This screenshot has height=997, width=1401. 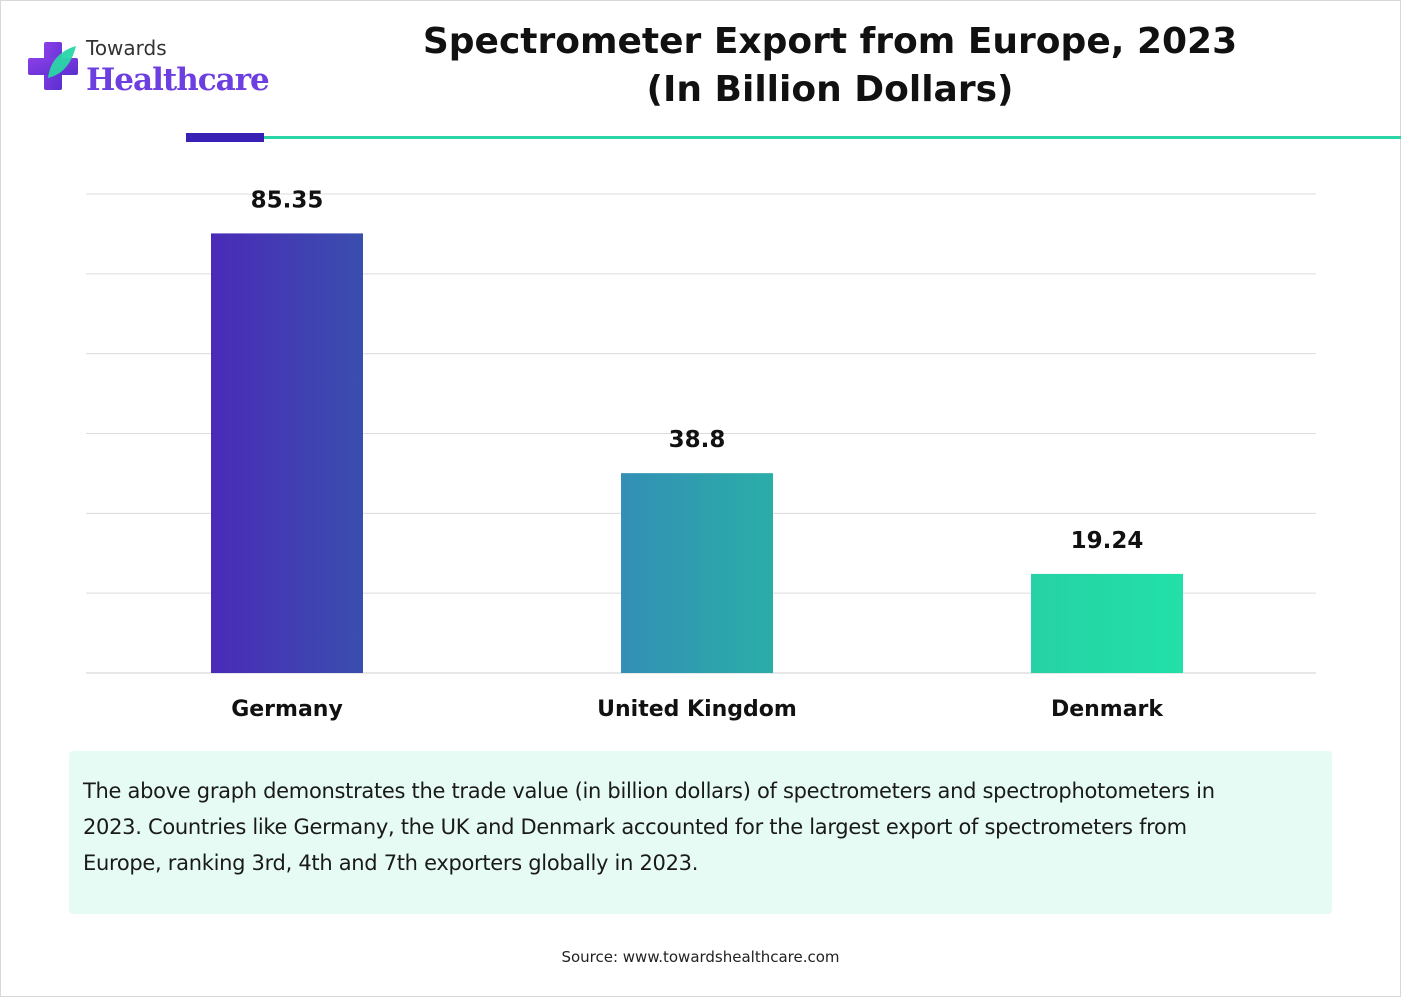 I want to click on medical-cross-icon, so click(x=53, y=66).